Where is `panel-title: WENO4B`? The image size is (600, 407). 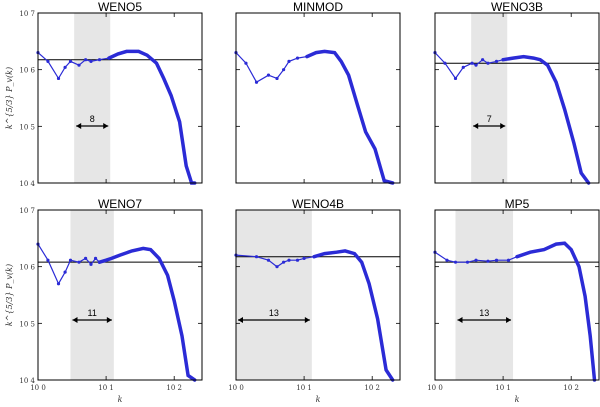 panel-title: WENO4B is located at coordinates (318, 204).